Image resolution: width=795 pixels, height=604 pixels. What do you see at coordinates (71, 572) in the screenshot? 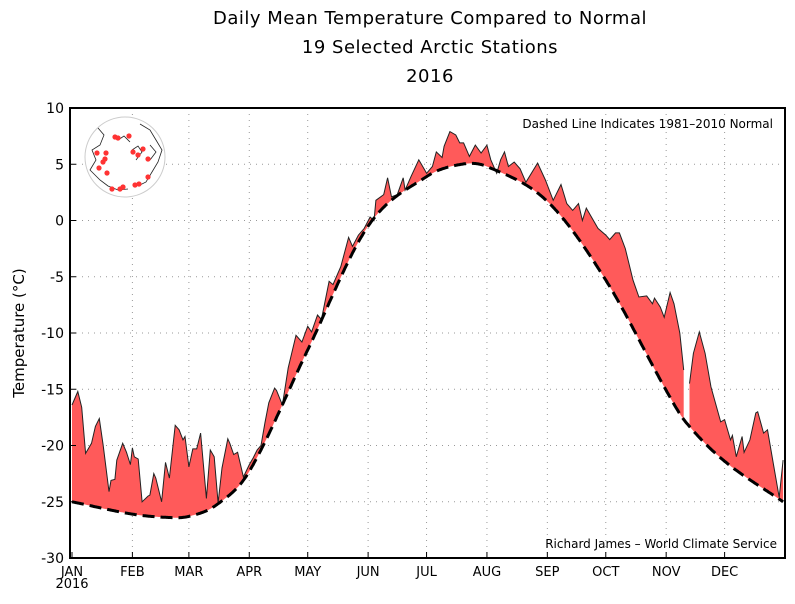
I see `x-tick-label: JAN` at bounding box center [71, 572].